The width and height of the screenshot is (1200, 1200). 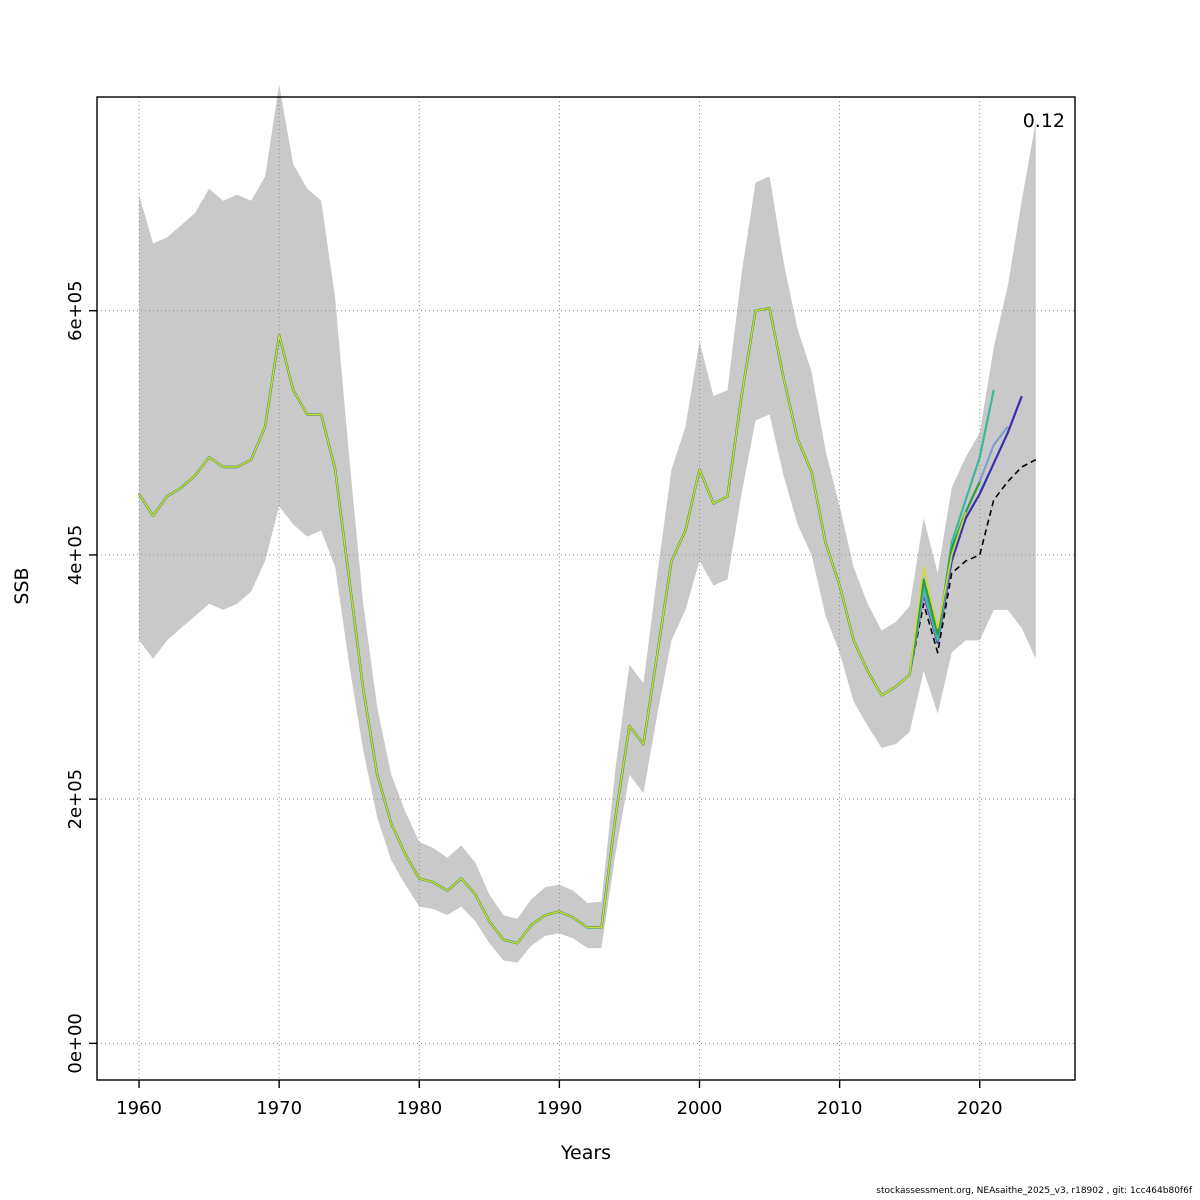 What do you see at coordinates (75, 555) in the screenshot?
I see `y-tick-label: 4e+05` at bounding box center [75, 555].